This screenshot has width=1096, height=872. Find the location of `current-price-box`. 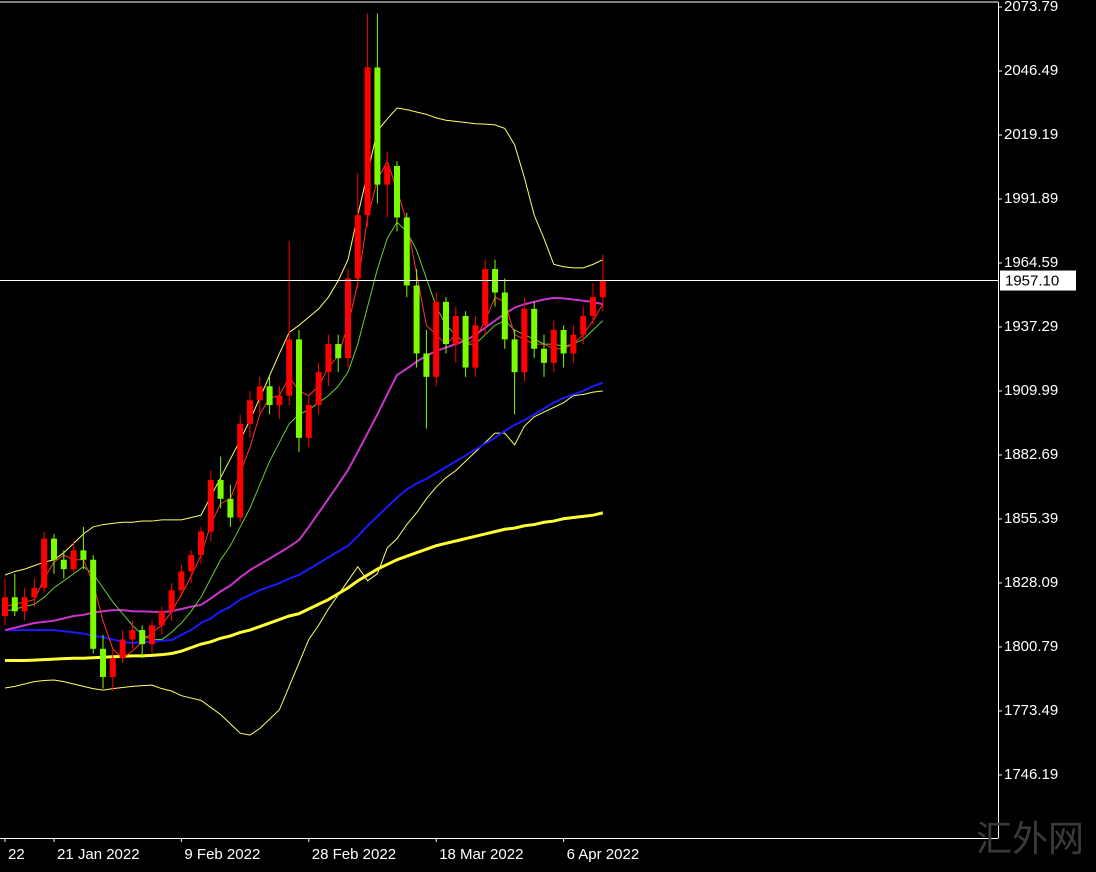

current-price-box is located at coordinates (1038, 280).